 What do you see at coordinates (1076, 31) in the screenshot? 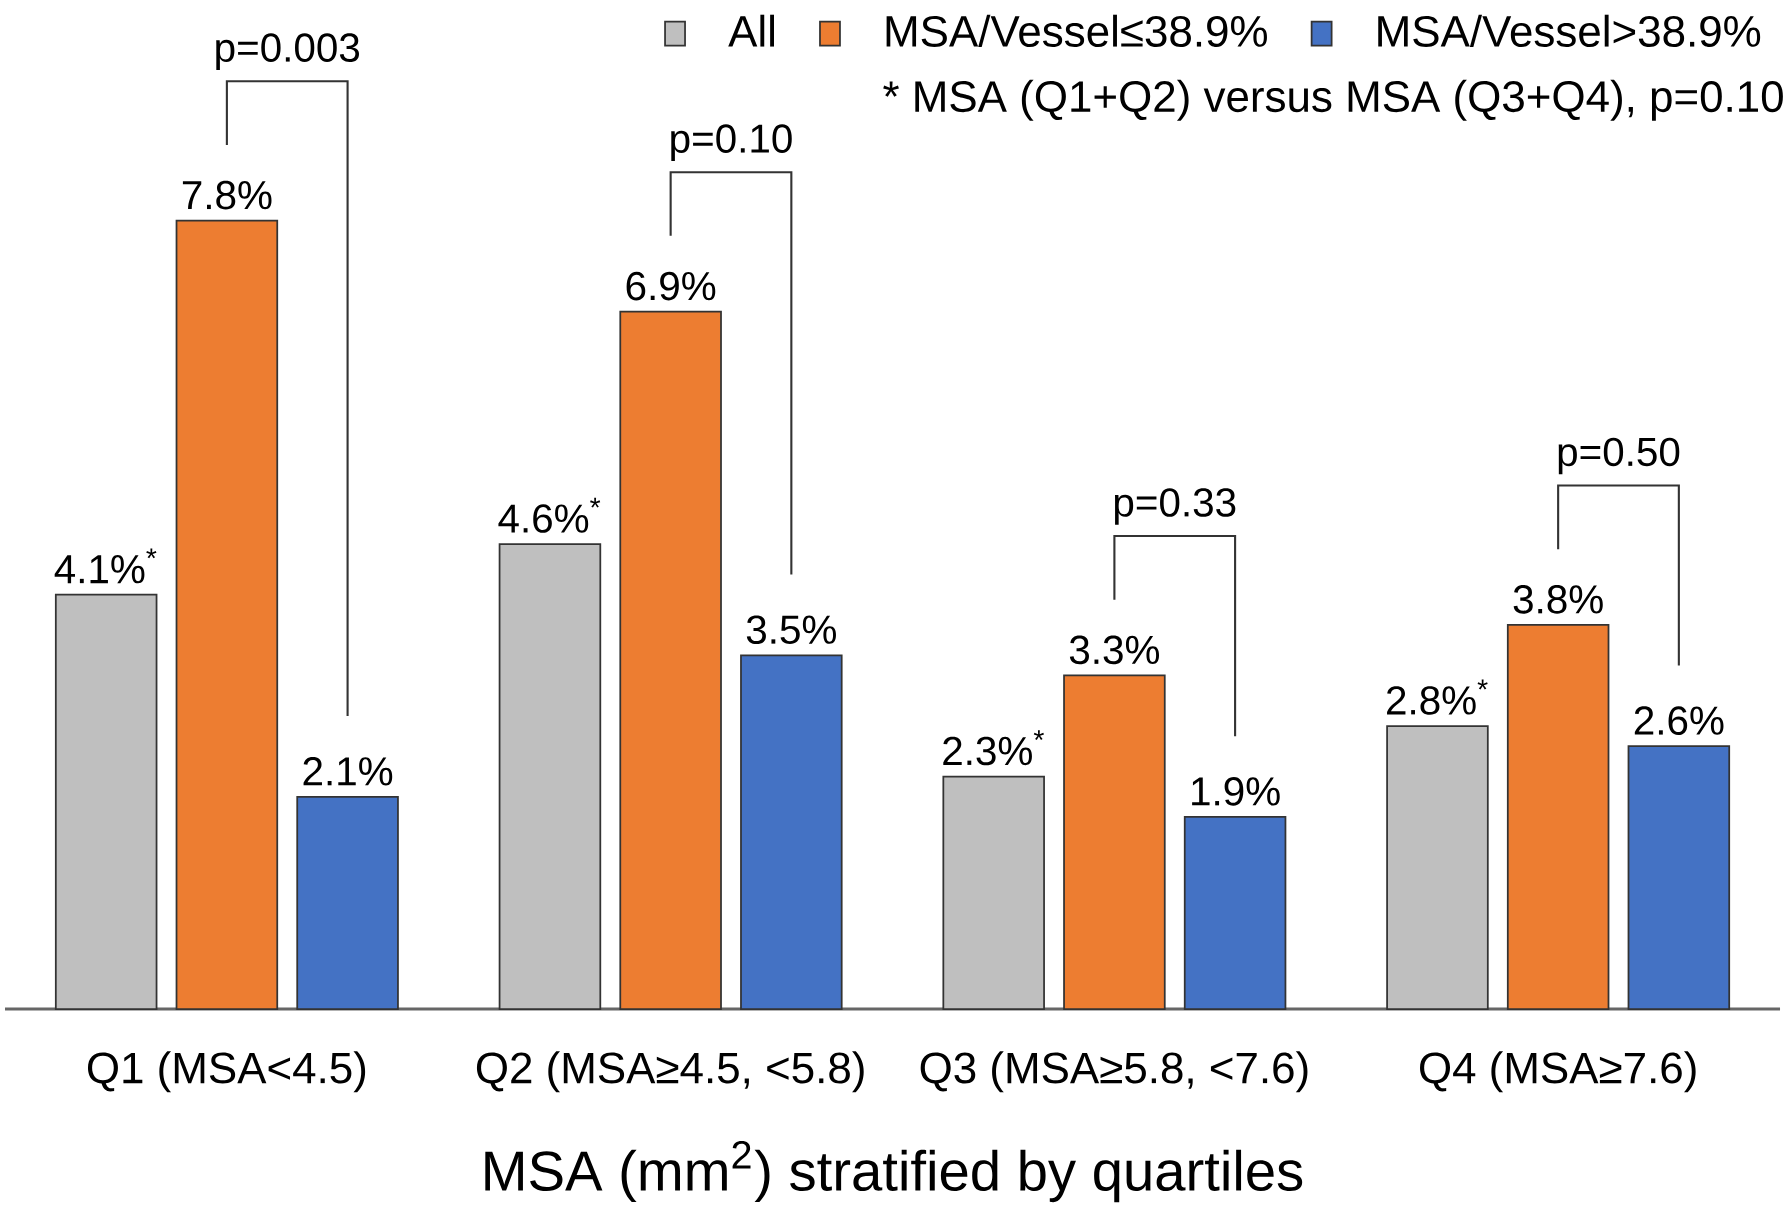
I see `legend-label: MSA/Vessel≤38.9%` at bounding box center [1076, 31].